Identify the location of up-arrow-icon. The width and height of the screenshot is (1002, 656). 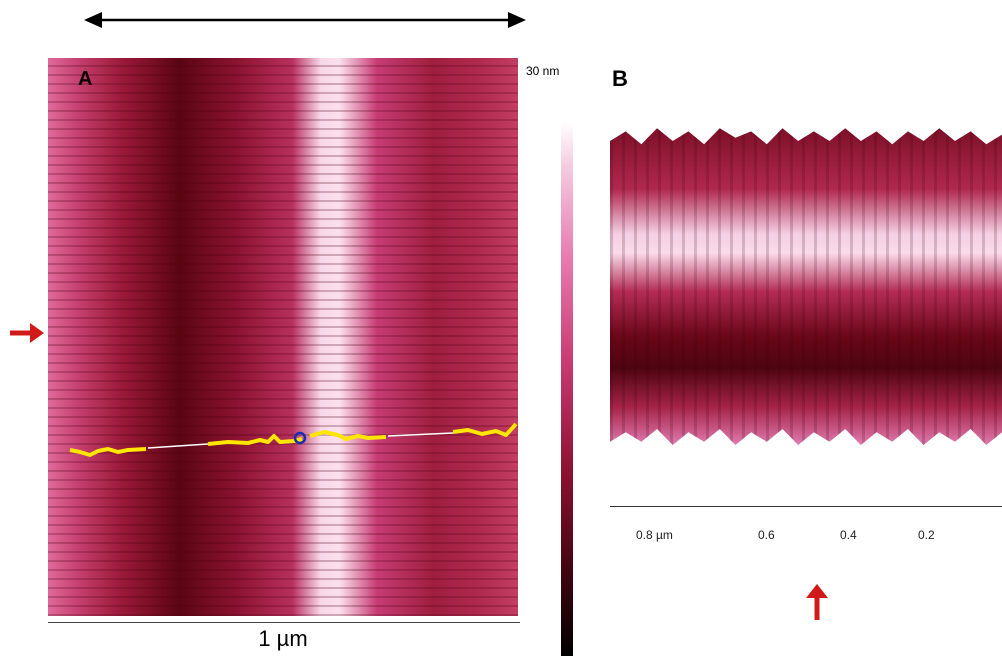
(817, 602).